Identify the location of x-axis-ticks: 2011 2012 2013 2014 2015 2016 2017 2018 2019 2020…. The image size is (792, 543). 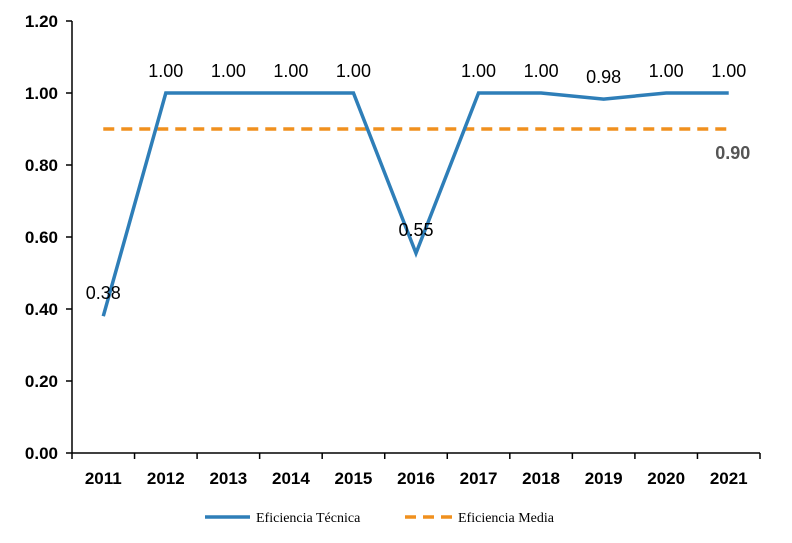
(416, 470).